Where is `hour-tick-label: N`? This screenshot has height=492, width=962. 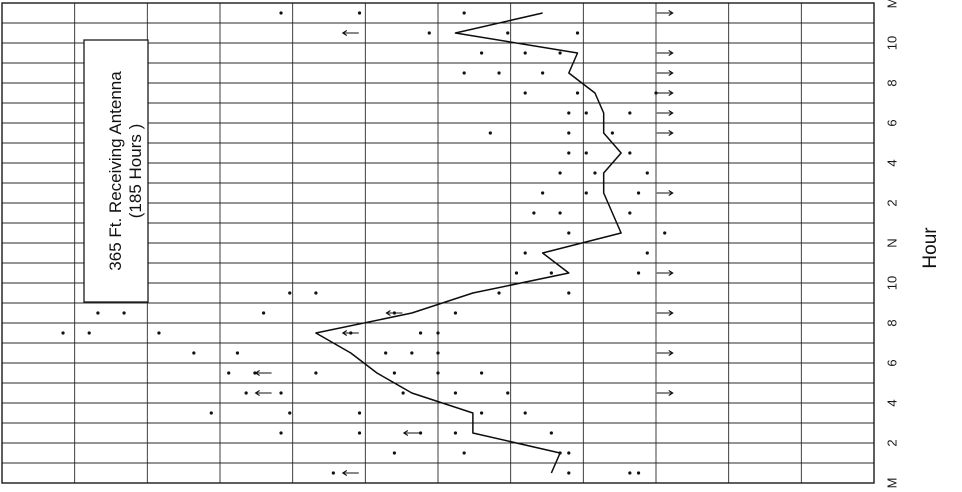 hour-tick-label: N is located at coordinates (891, 242).